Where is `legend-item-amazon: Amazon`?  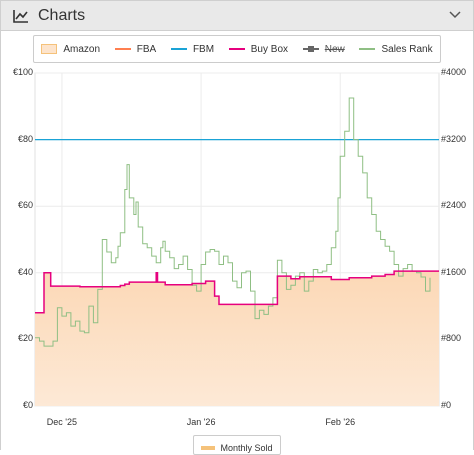 legend-item-amazon: Amazon is located at coordinates (70, 49).